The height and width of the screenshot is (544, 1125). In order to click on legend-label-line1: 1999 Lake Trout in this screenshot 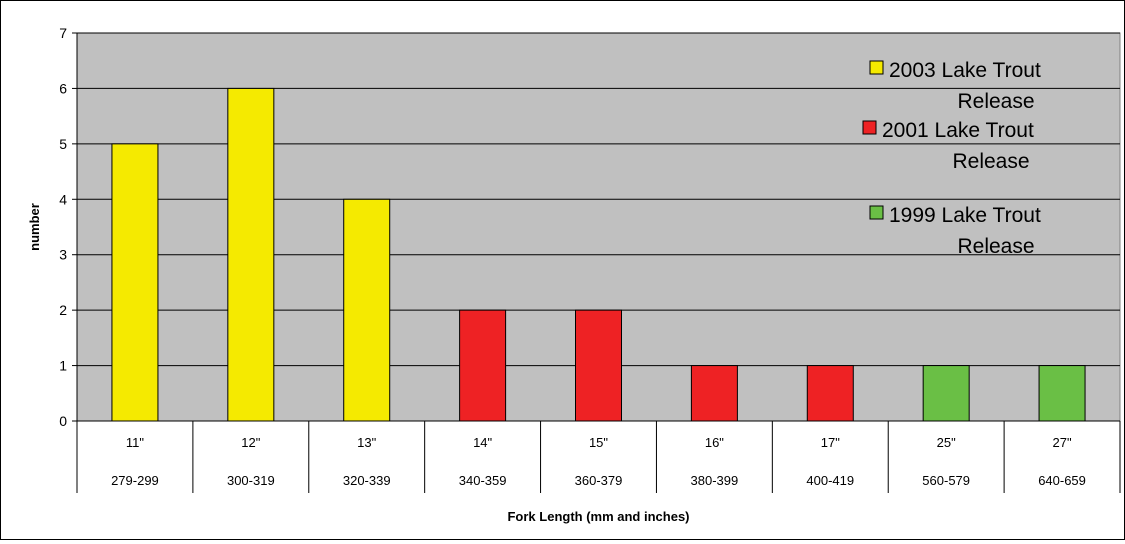, I will do `click(965, 215)`.